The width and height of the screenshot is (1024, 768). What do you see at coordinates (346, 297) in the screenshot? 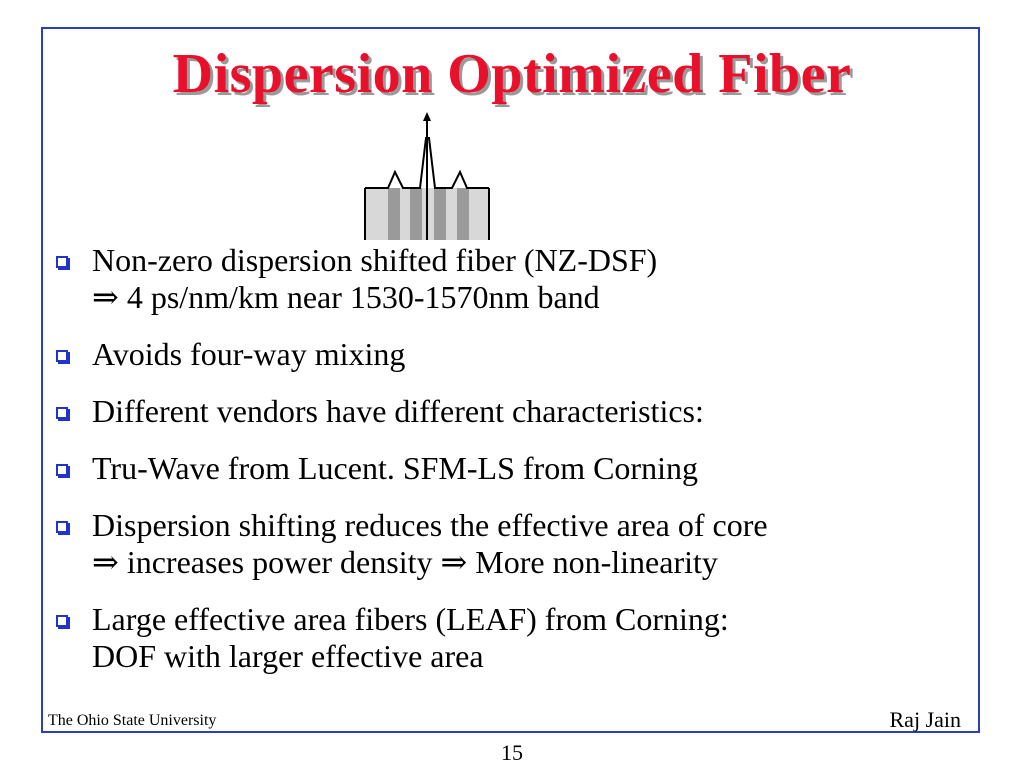
I see `bullet-text: ⇒ 4 ps/nm/km near 1530-1570nm band` at bounding box center [346, 297].